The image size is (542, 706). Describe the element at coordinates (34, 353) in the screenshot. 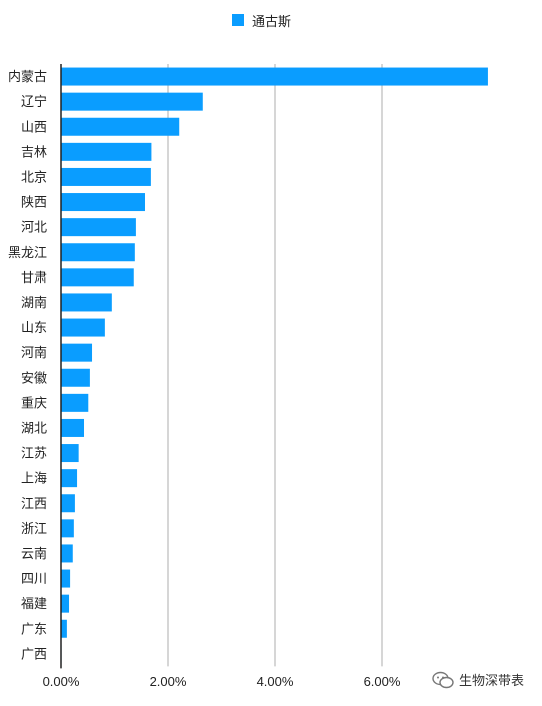

I see `category-label-11: 河南` at that location.